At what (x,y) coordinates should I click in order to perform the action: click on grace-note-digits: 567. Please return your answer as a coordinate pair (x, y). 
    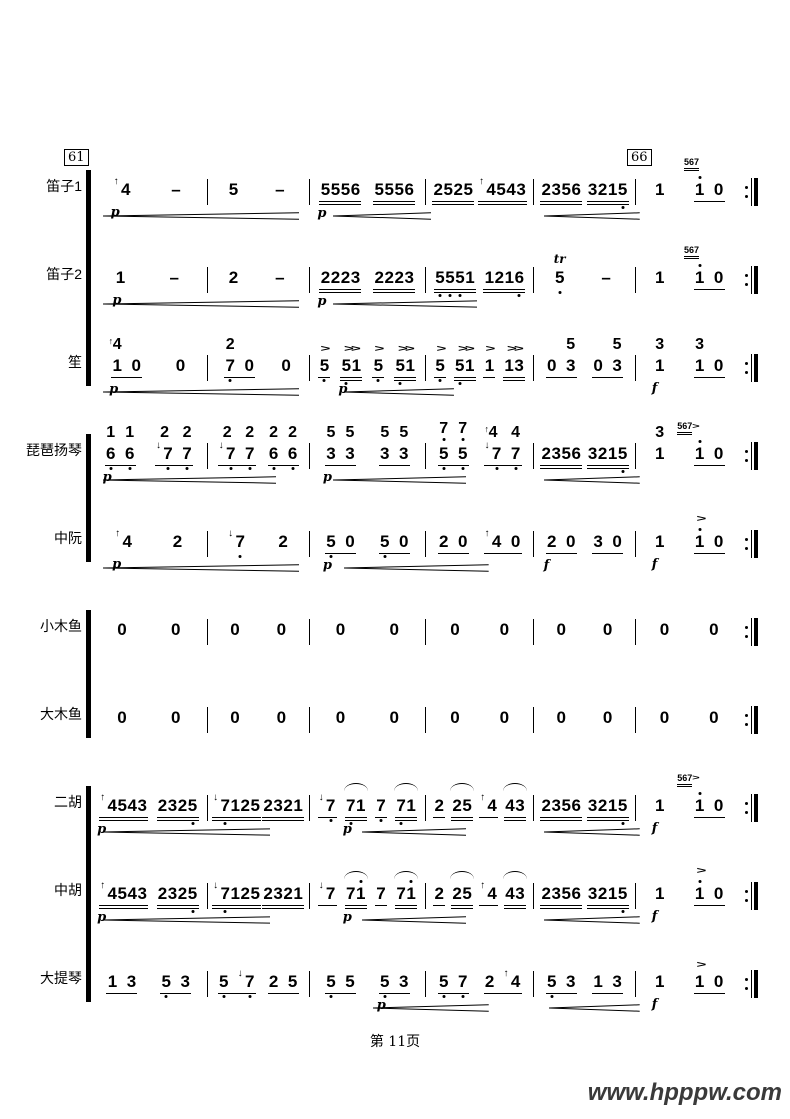
    Looking at the image, I should click on (692, 252).